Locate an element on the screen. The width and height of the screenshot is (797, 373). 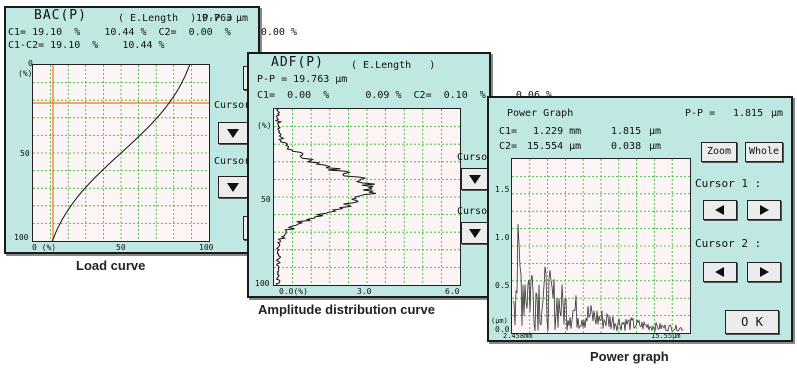
power-x-end: 15.55µm is located at coordinates (666, 336).